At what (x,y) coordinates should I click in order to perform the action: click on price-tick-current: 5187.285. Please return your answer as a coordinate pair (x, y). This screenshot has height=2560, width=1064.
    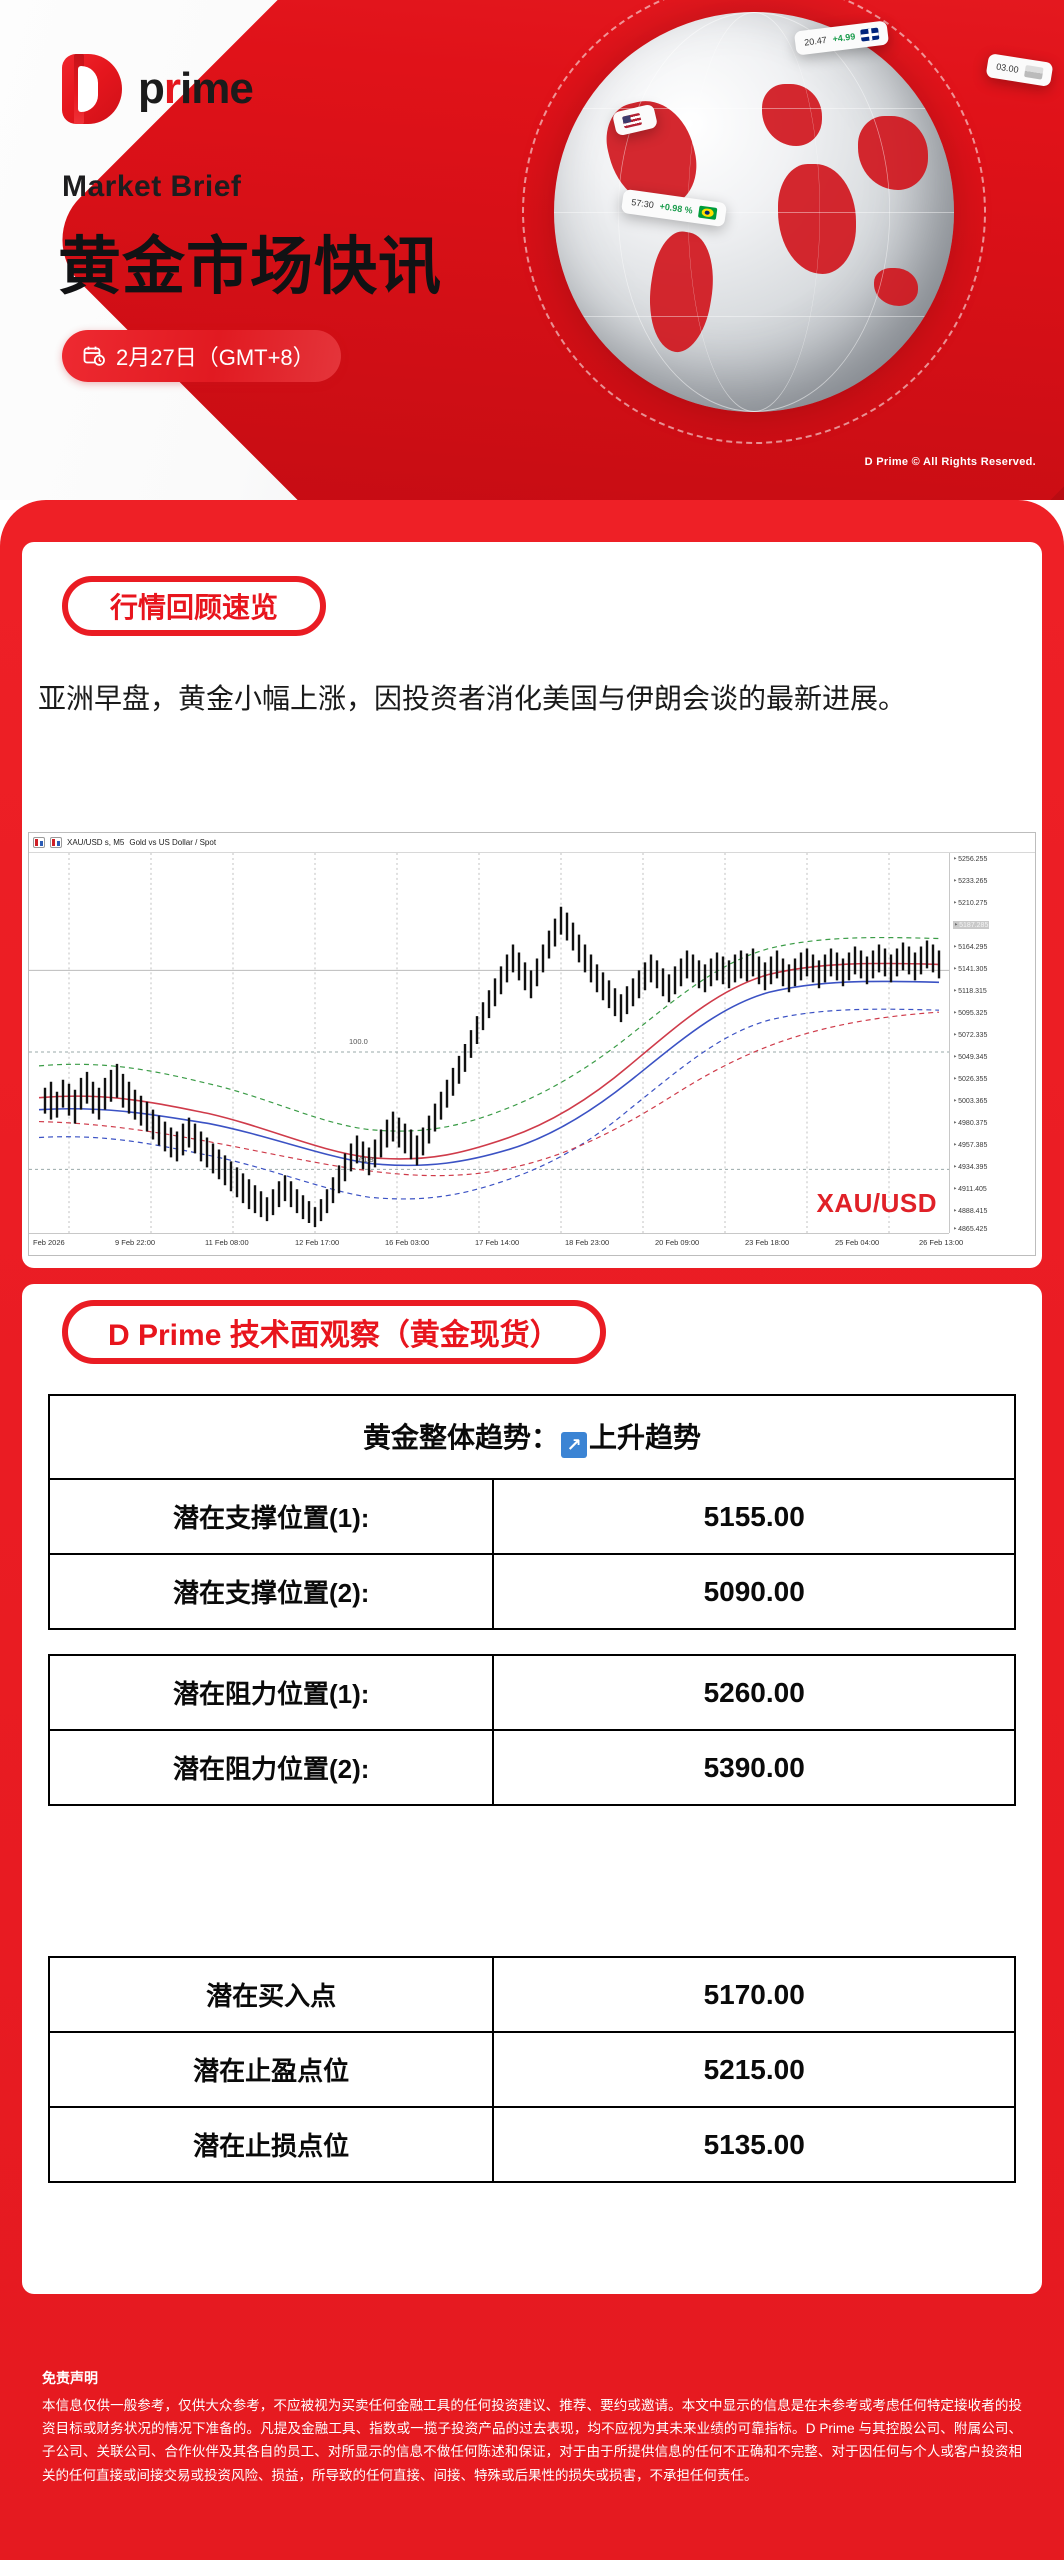
    Looking at the image, I should click on (971, 925).